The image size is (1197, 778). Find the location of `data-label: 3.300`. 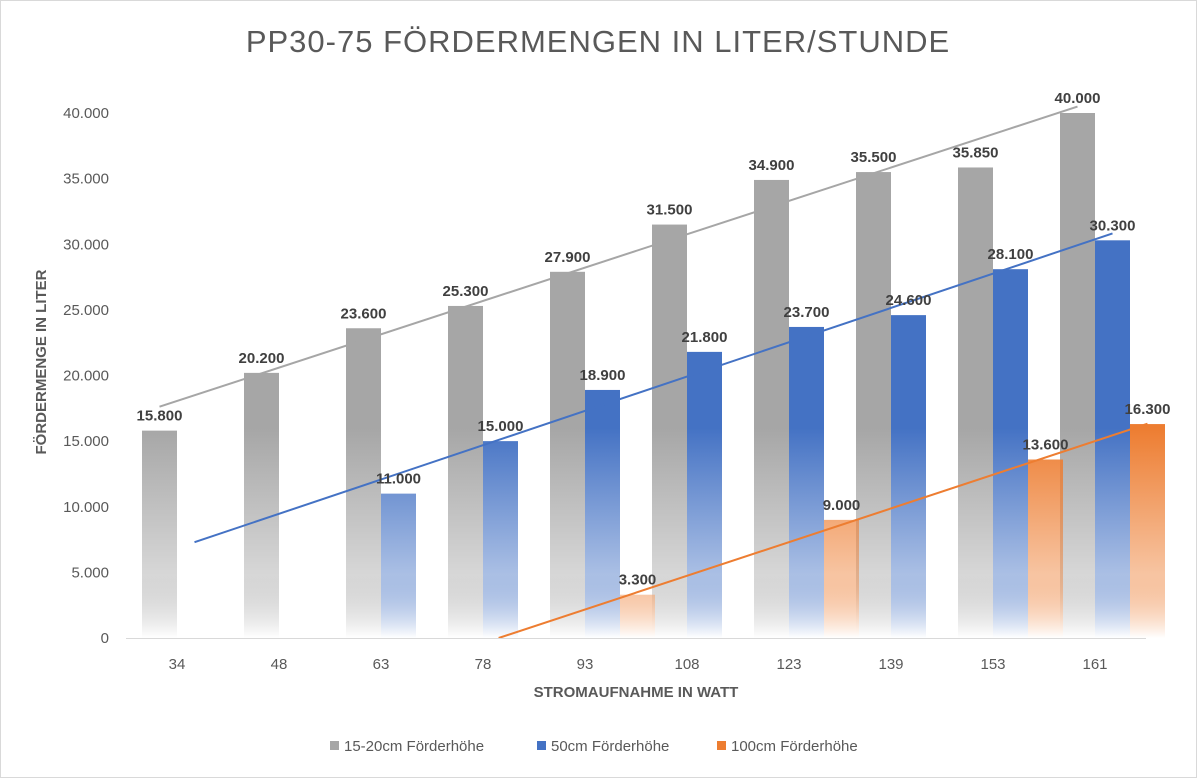

data-label: 3.300 is located at coordinates (638, 580).